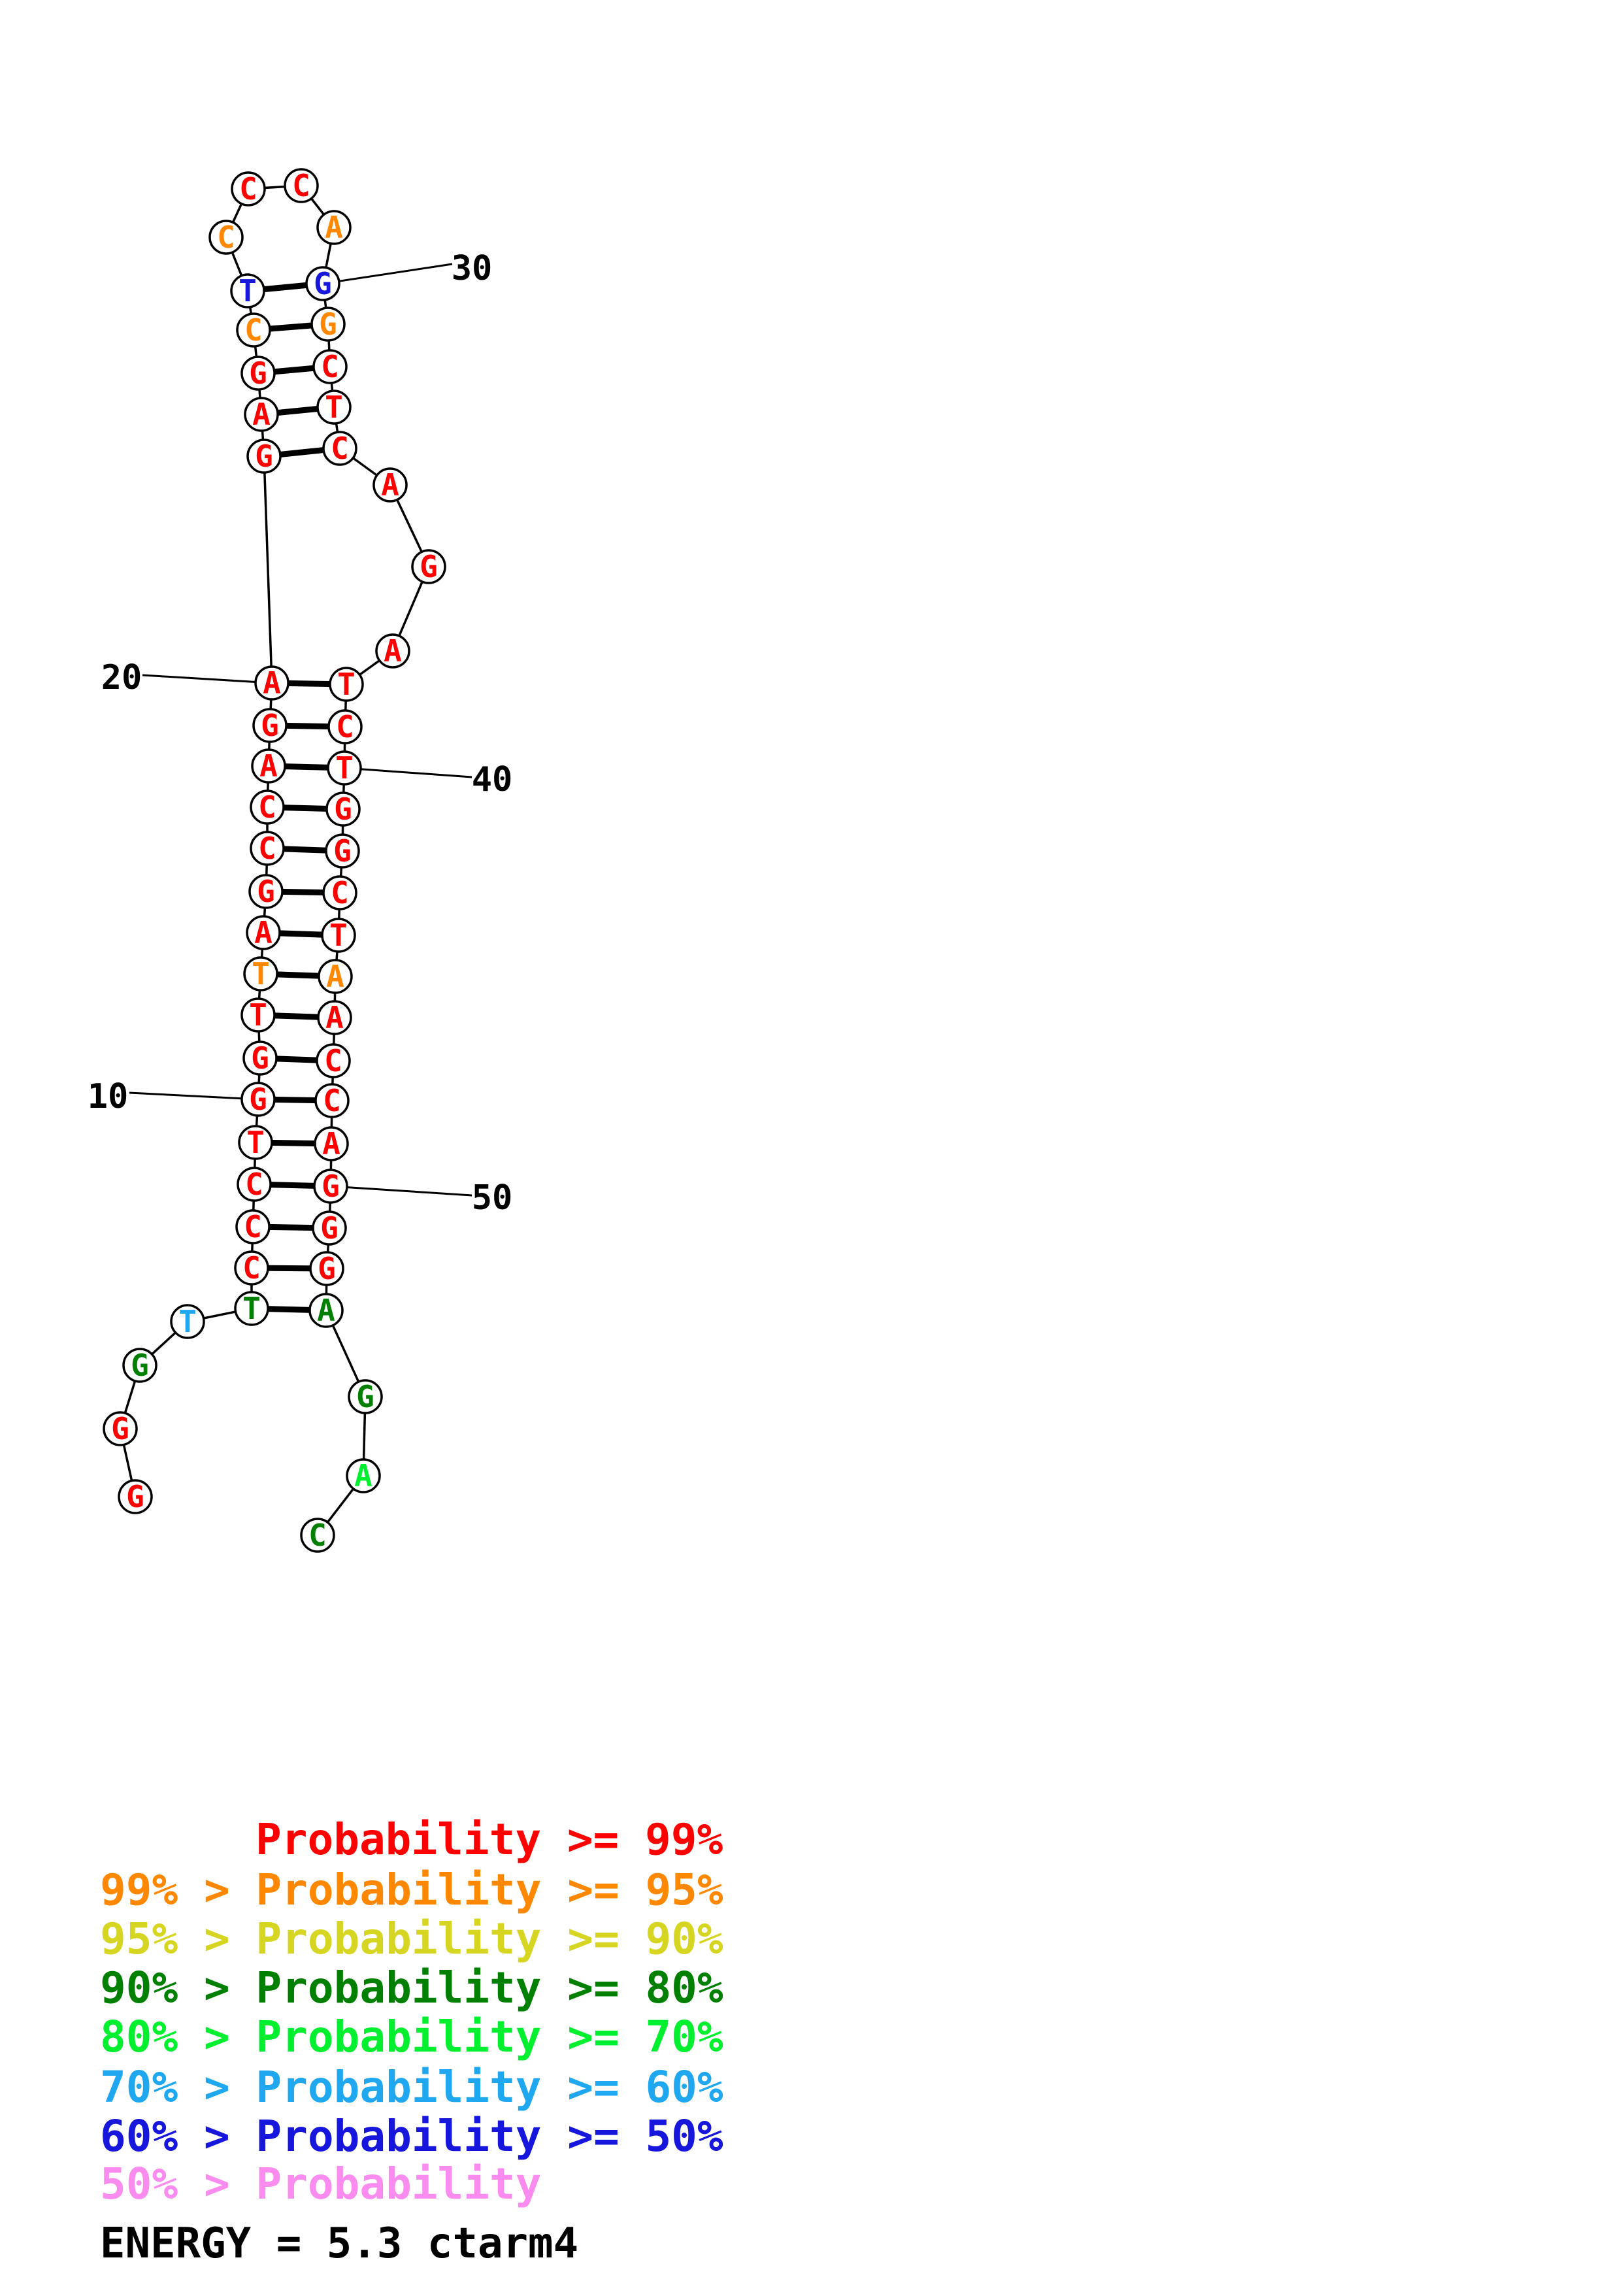 Image resolution: width=1620 pixels, height=2296 pixels. I want to click on nucleotide-44-circle, so click(338, 935).